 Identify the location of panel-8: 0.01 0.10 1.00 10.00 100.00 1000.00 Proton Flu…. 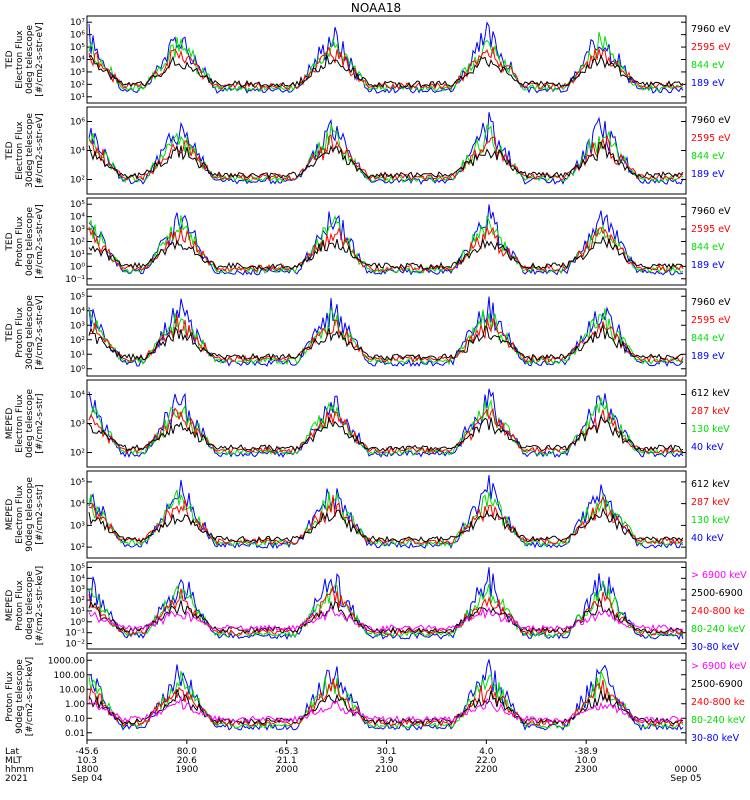
(376, 698).